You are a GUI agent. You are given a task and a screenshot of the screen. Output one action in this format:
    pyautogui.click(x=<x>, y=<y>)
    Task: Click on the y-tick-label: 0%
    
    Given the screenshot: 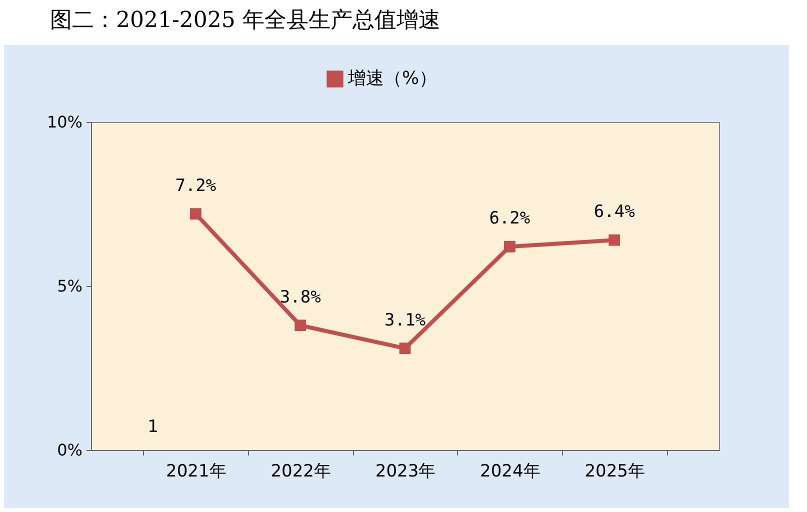 What is the action you would take?
    pyautogui.click(x=69, y=450)
    